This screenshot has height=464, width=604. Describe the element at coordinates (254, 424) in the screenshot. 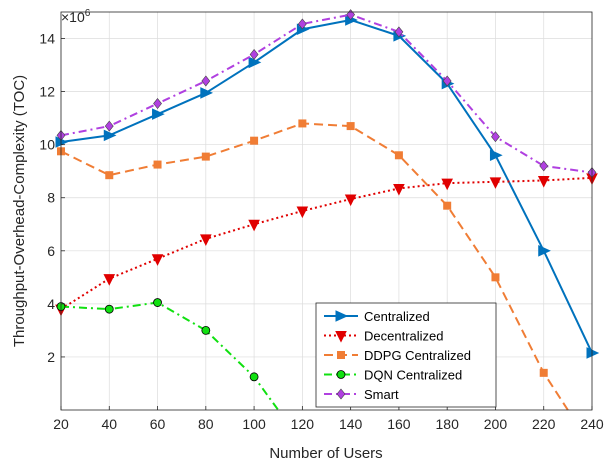

I see `x-tick-label: 100` at that location.